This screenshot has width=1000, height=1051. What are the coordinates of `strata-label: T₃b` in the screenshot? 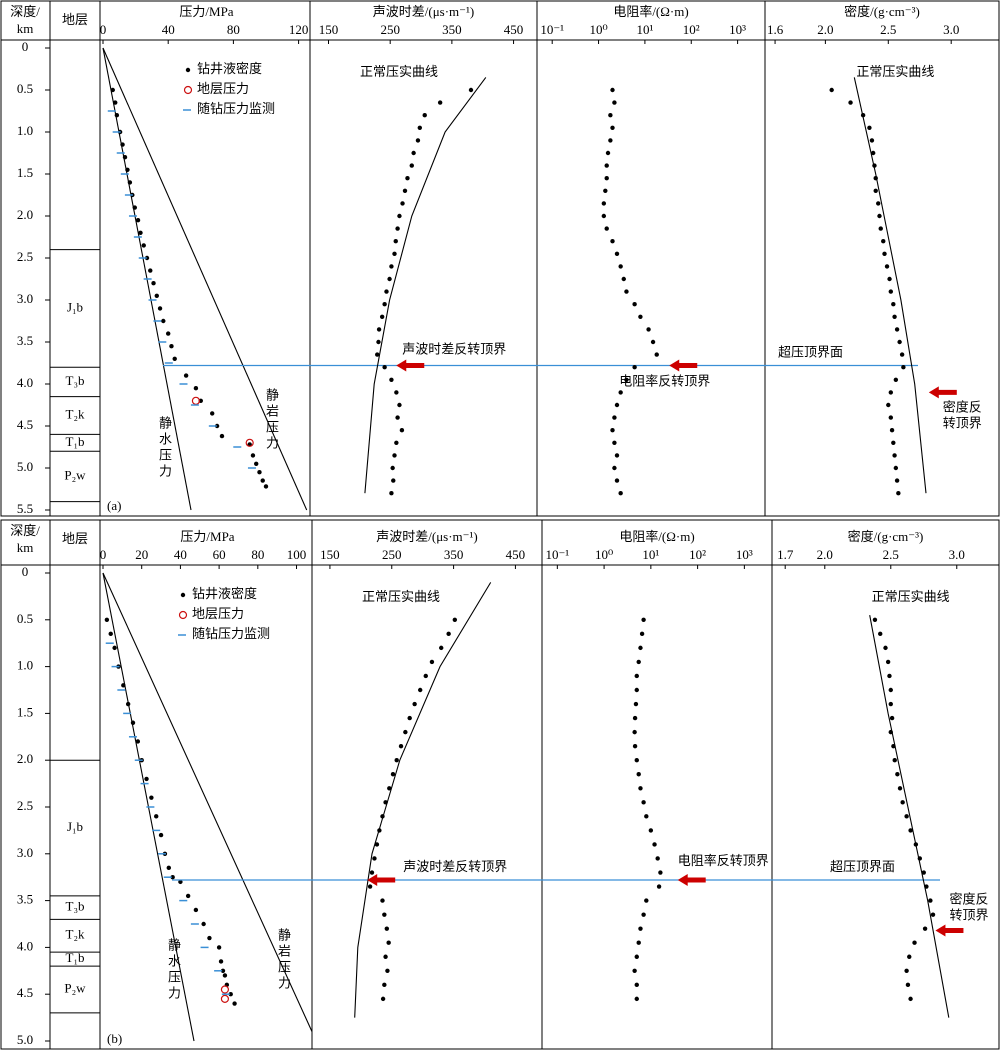 It's located at (75, 906).